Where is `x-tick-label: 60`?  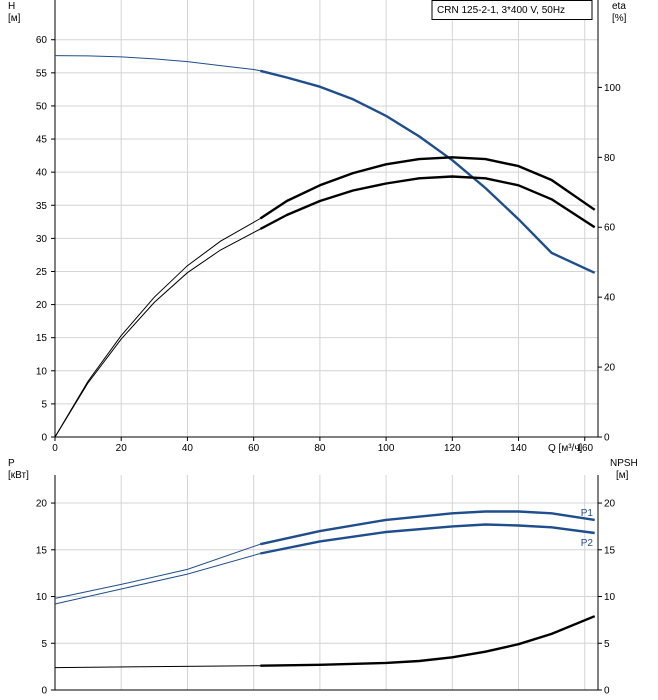
x-tick-label: 60 is located at coordinates (254, 448).